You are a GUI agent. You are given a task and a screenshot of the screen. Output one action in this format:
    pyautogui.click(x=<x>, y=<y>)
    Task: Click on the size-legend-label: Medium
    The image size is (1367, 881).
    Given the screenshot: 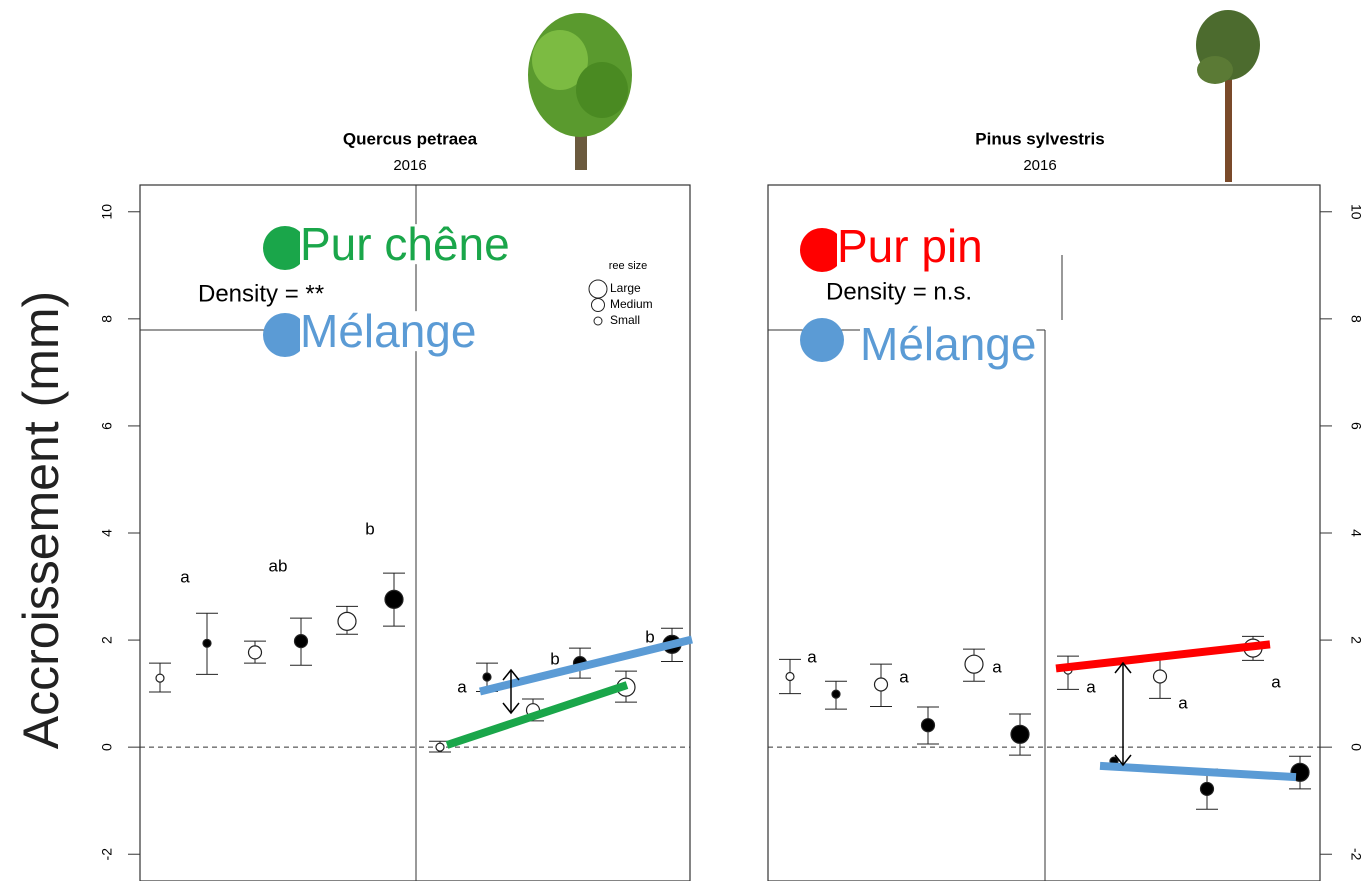 What is the action you would take?
    pyautogui.click(x=631, y=304)
    